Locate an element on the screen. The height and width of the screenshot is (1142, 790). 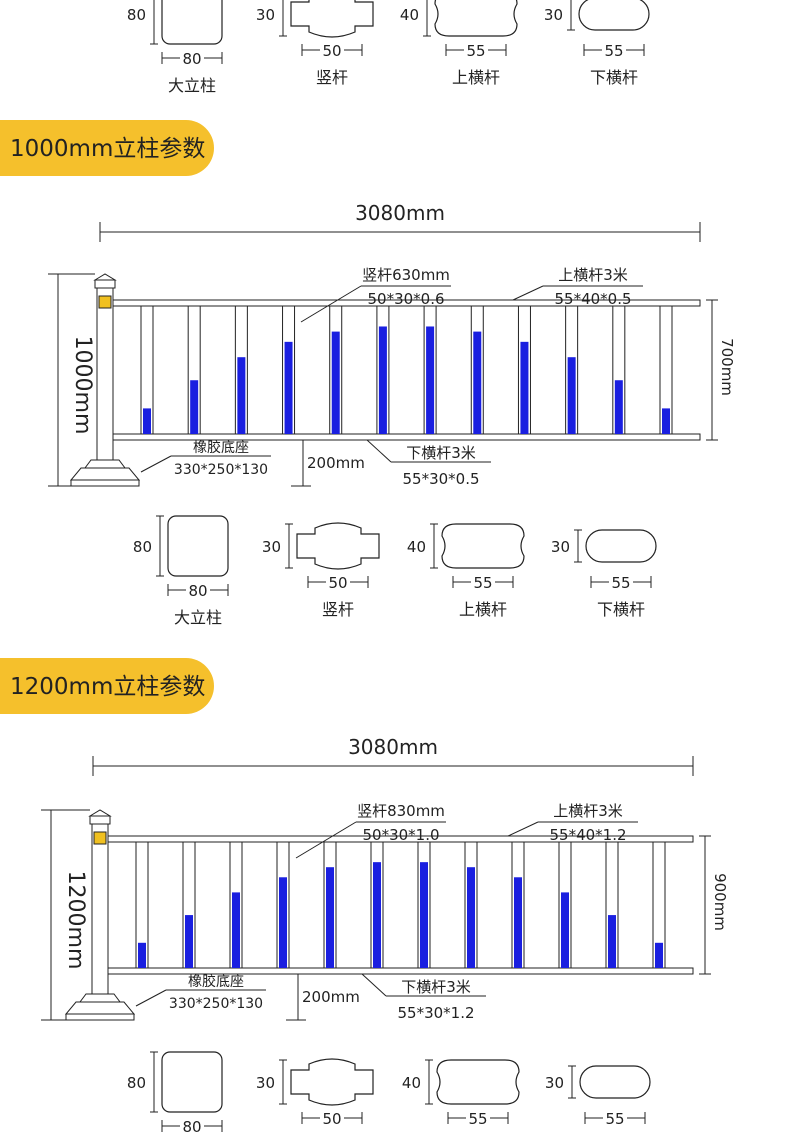
upper-rail-spec: 55*40*0.5 is located at coordinates (592, 299).